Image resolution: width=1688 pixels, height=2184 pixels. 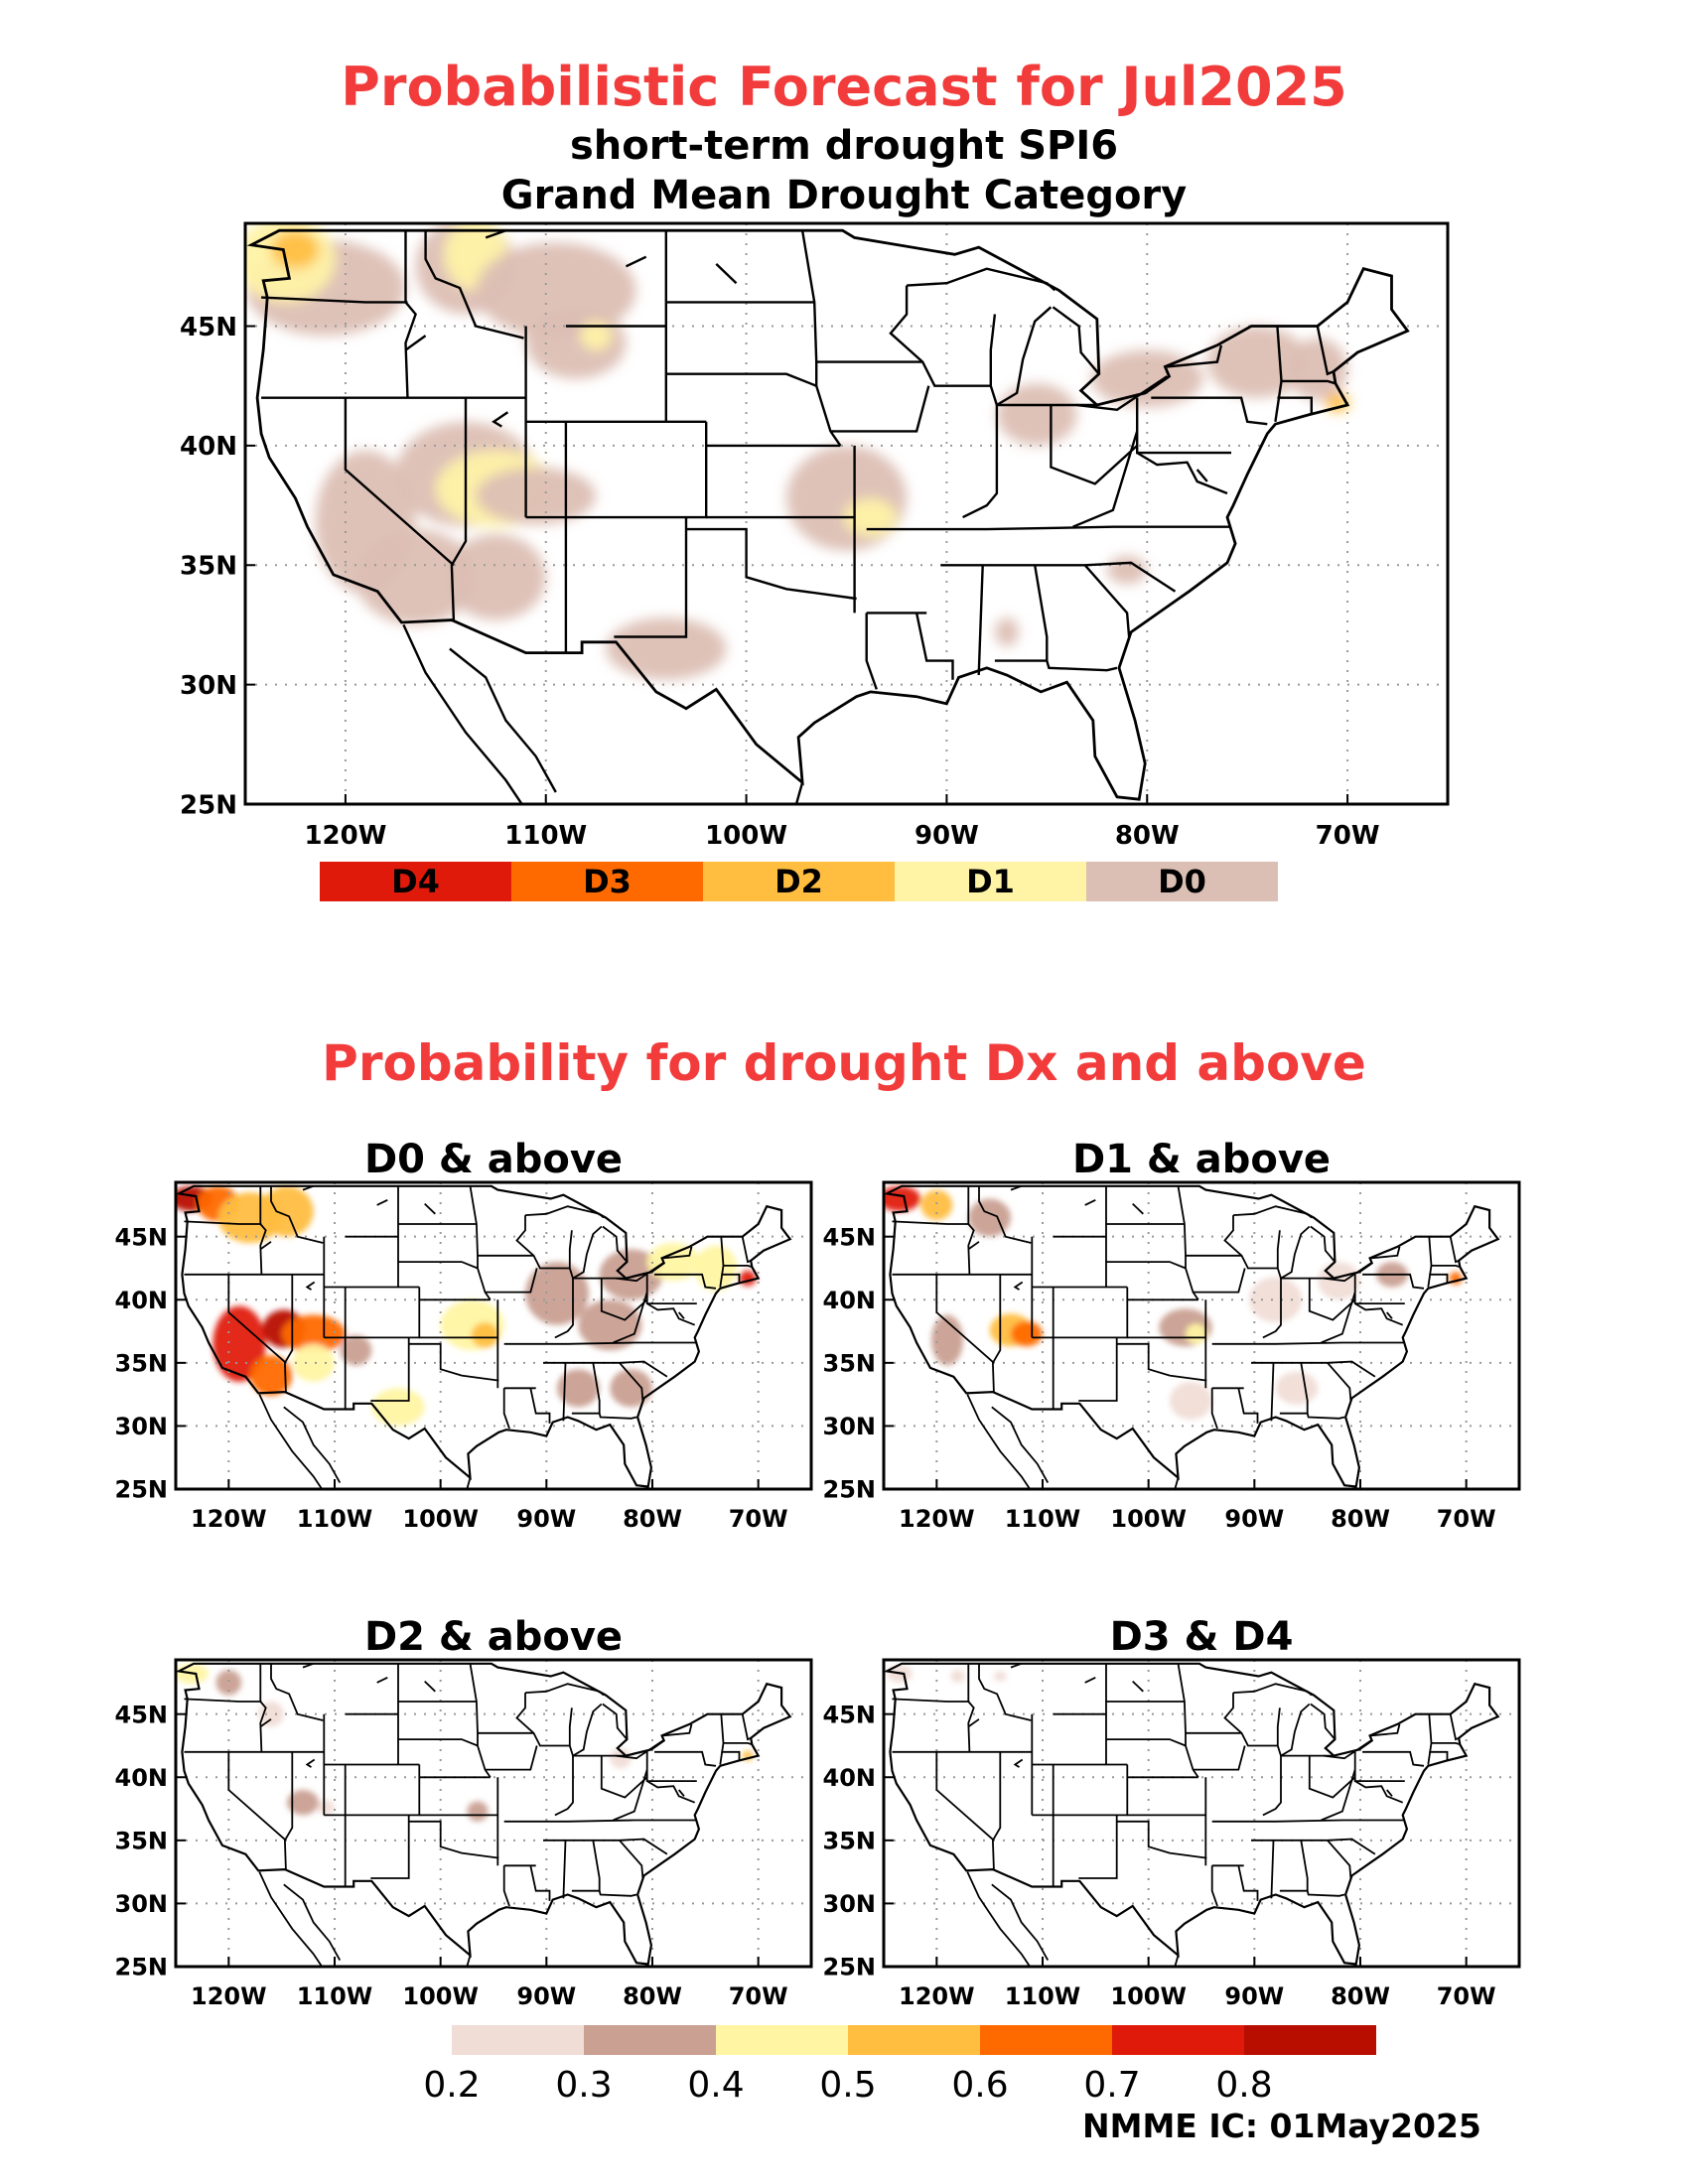 I want to click on lon-tick-label: 120W, so click(x=937, y=1996).